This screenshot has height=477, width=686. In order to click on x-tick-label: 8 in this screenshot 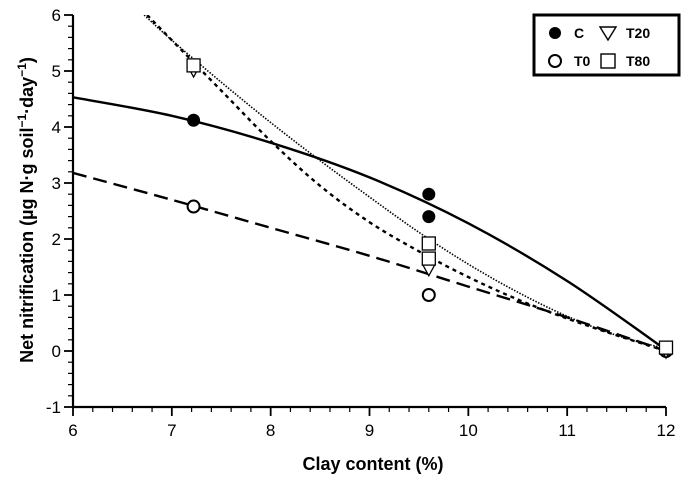, I will do `click(270, 430)`.